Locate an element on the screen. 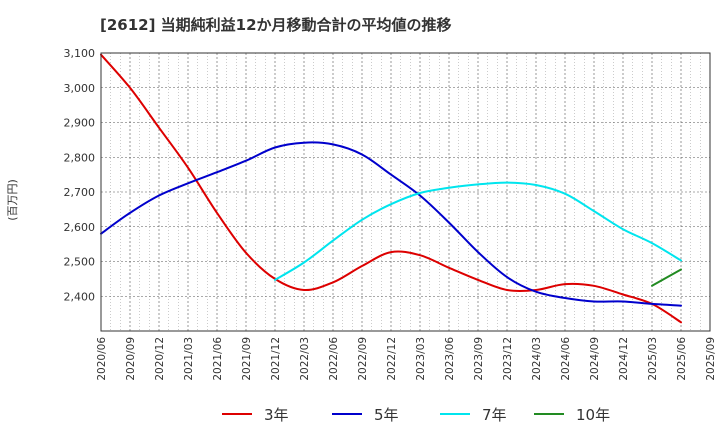 The width and height of the screenshot is (720, 440). y-tick-labels: 2,400 2,500 2,600 2,700 2,800 2,900 3,000 3,100 is located at coordinates (80, 175).